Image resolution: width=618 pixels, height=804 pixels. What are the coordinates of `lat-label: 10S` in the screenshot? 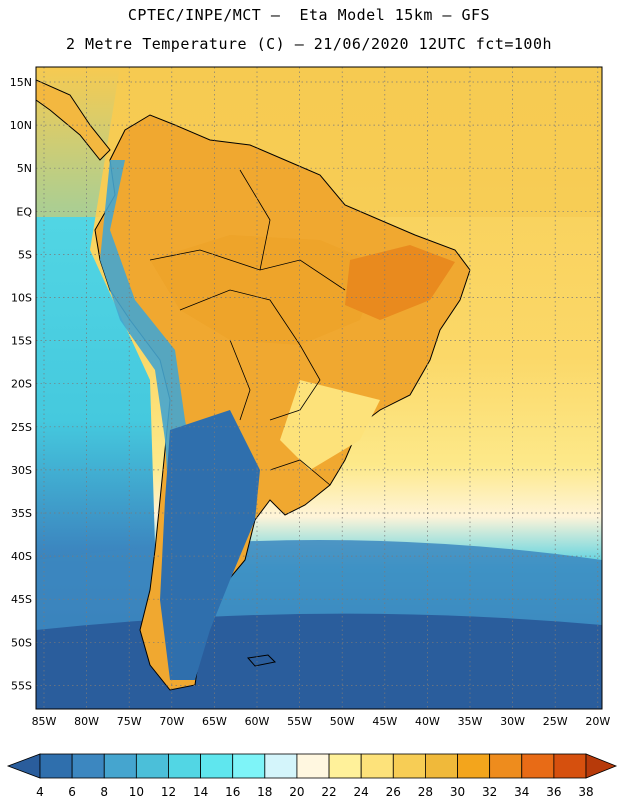 It's located at (21, 298).